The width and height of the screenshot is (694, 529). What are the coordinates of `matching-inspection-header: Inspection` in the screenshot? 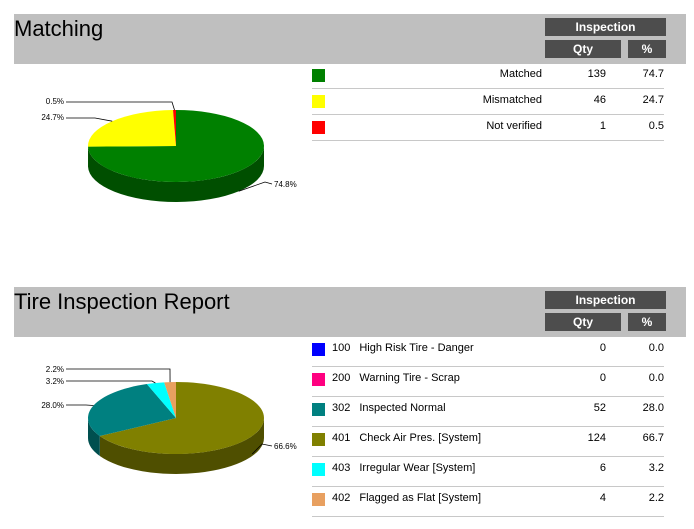 It's located at (605, 27).